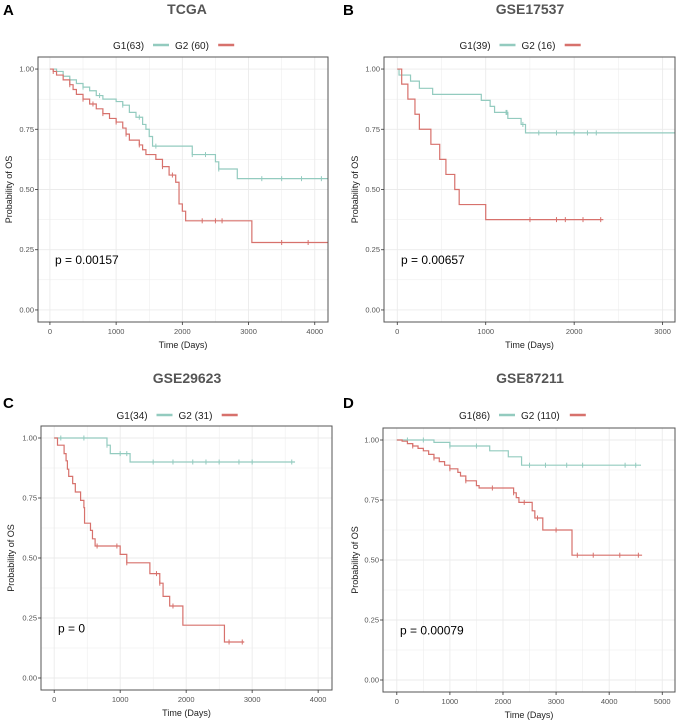 The image size is (679, 727). What do you see at coordinates (192, 46) in the screenshot?
I see `legend-label-g2: G2 (60)` at bounding box center [192, 46].